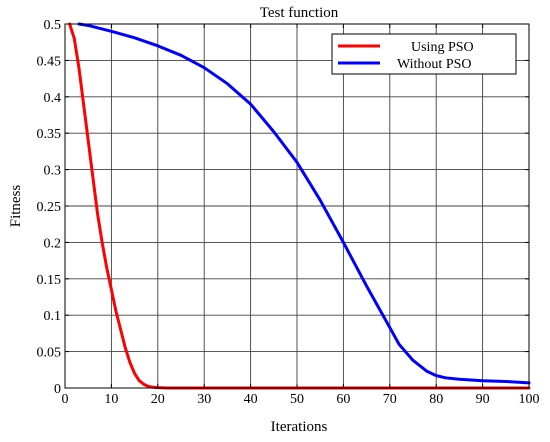  I want to click on y-tick-label: 0.4, so click(53, 98).